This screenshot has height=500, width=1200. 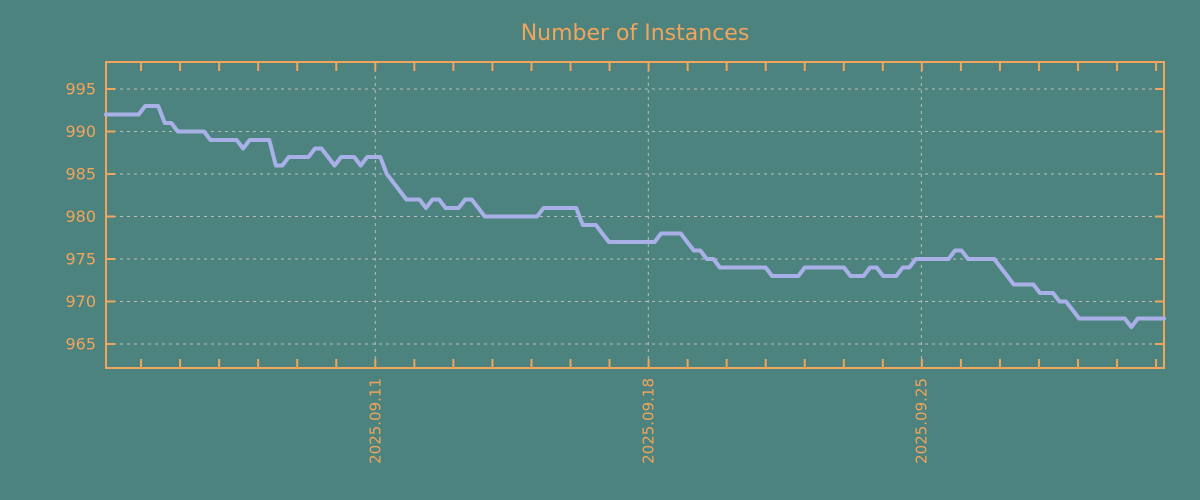 I want to click on y-axis-tick-label: 970, so click(x=80, y=301).